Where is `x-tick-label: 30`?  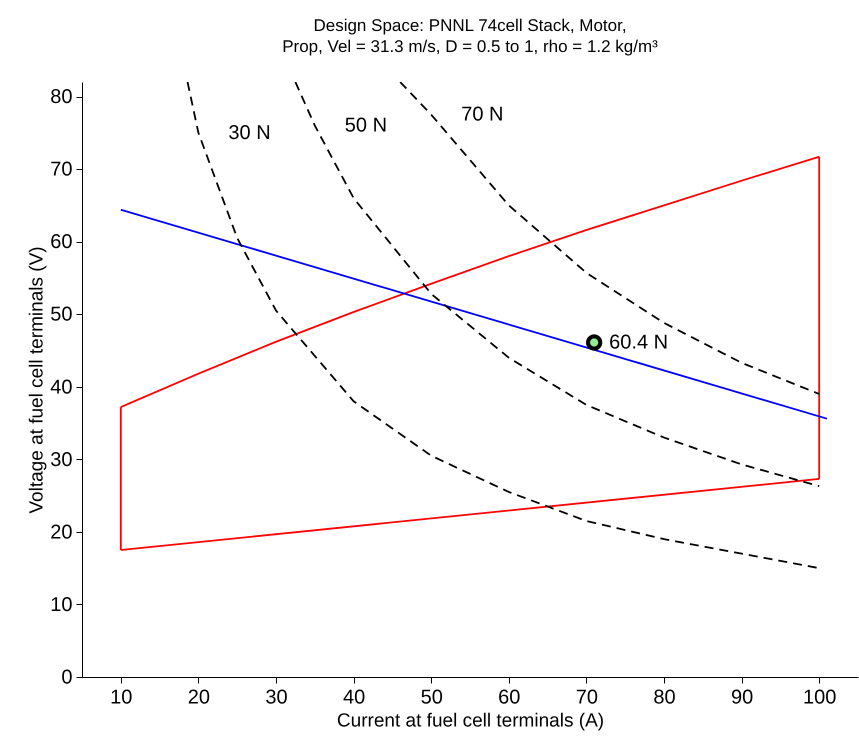 x-tick-label: 30 is located at coordinates (276, 697).